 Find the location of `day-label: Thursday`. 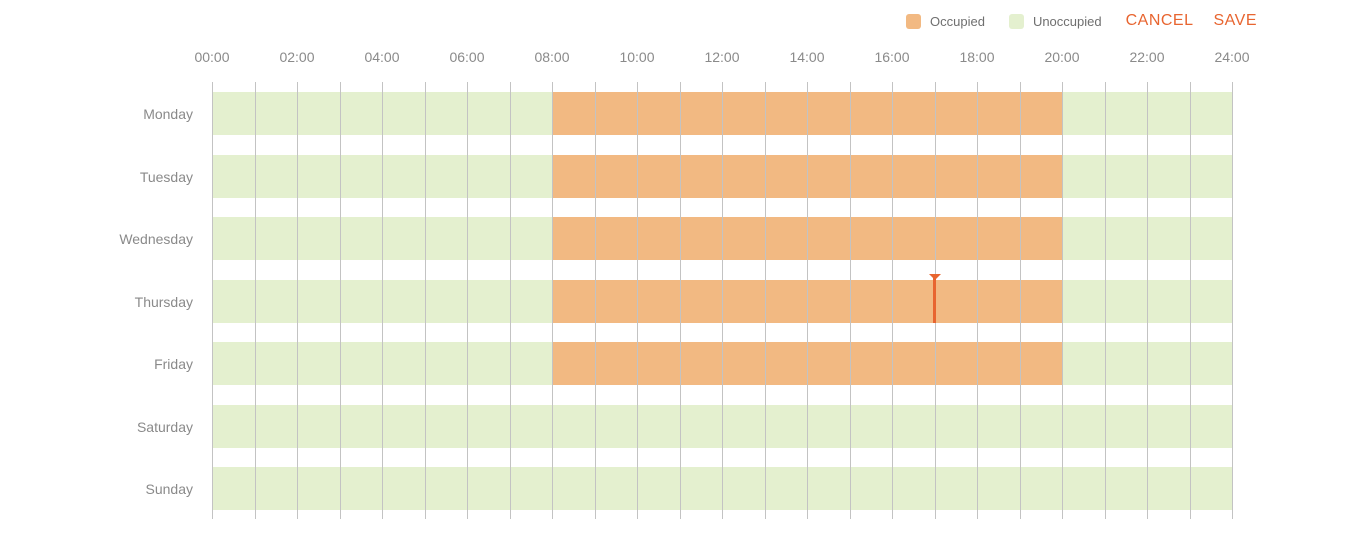

day-label: Thursday is located at coordinates (163, 301).